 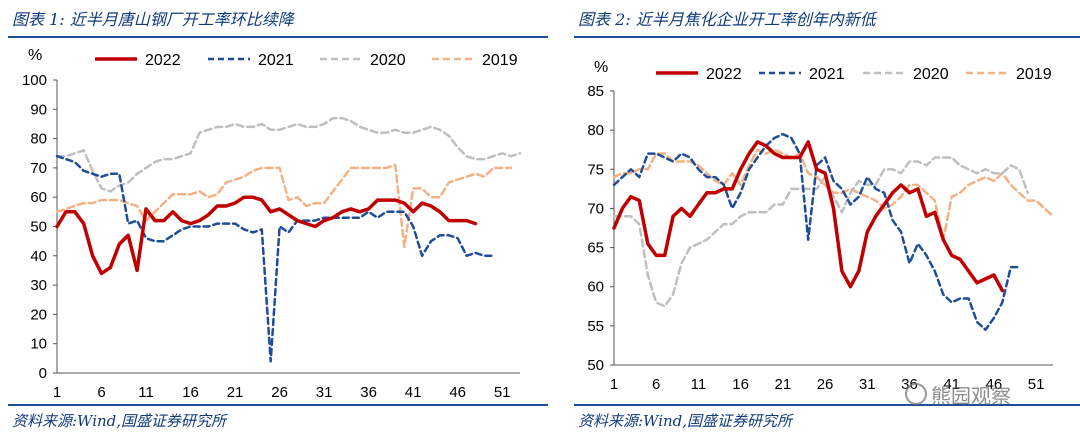 I want to click on y-tick-label: 20, so click(x=38, y=314).